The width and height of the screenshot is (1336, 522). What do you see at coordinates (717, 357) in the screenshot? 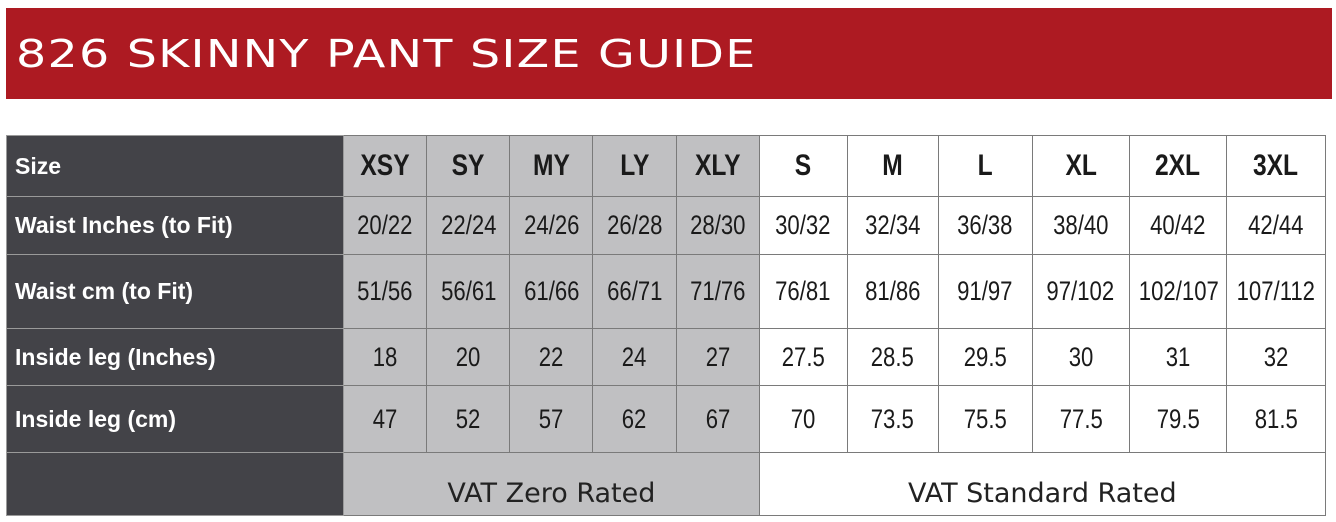
I see `value-cell: 27` at bounding box center [717, 357].